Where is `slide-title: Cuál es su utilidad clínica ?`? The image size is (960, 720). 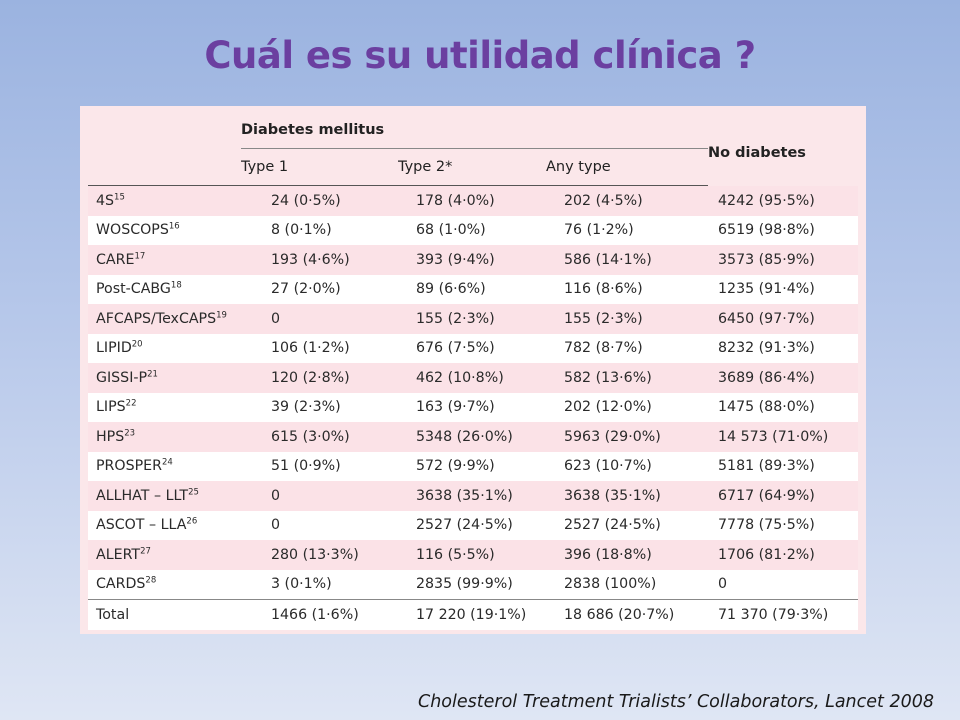 slide-title: Cuál es su utilidad clínica ? is located at coordinates (480, 55).